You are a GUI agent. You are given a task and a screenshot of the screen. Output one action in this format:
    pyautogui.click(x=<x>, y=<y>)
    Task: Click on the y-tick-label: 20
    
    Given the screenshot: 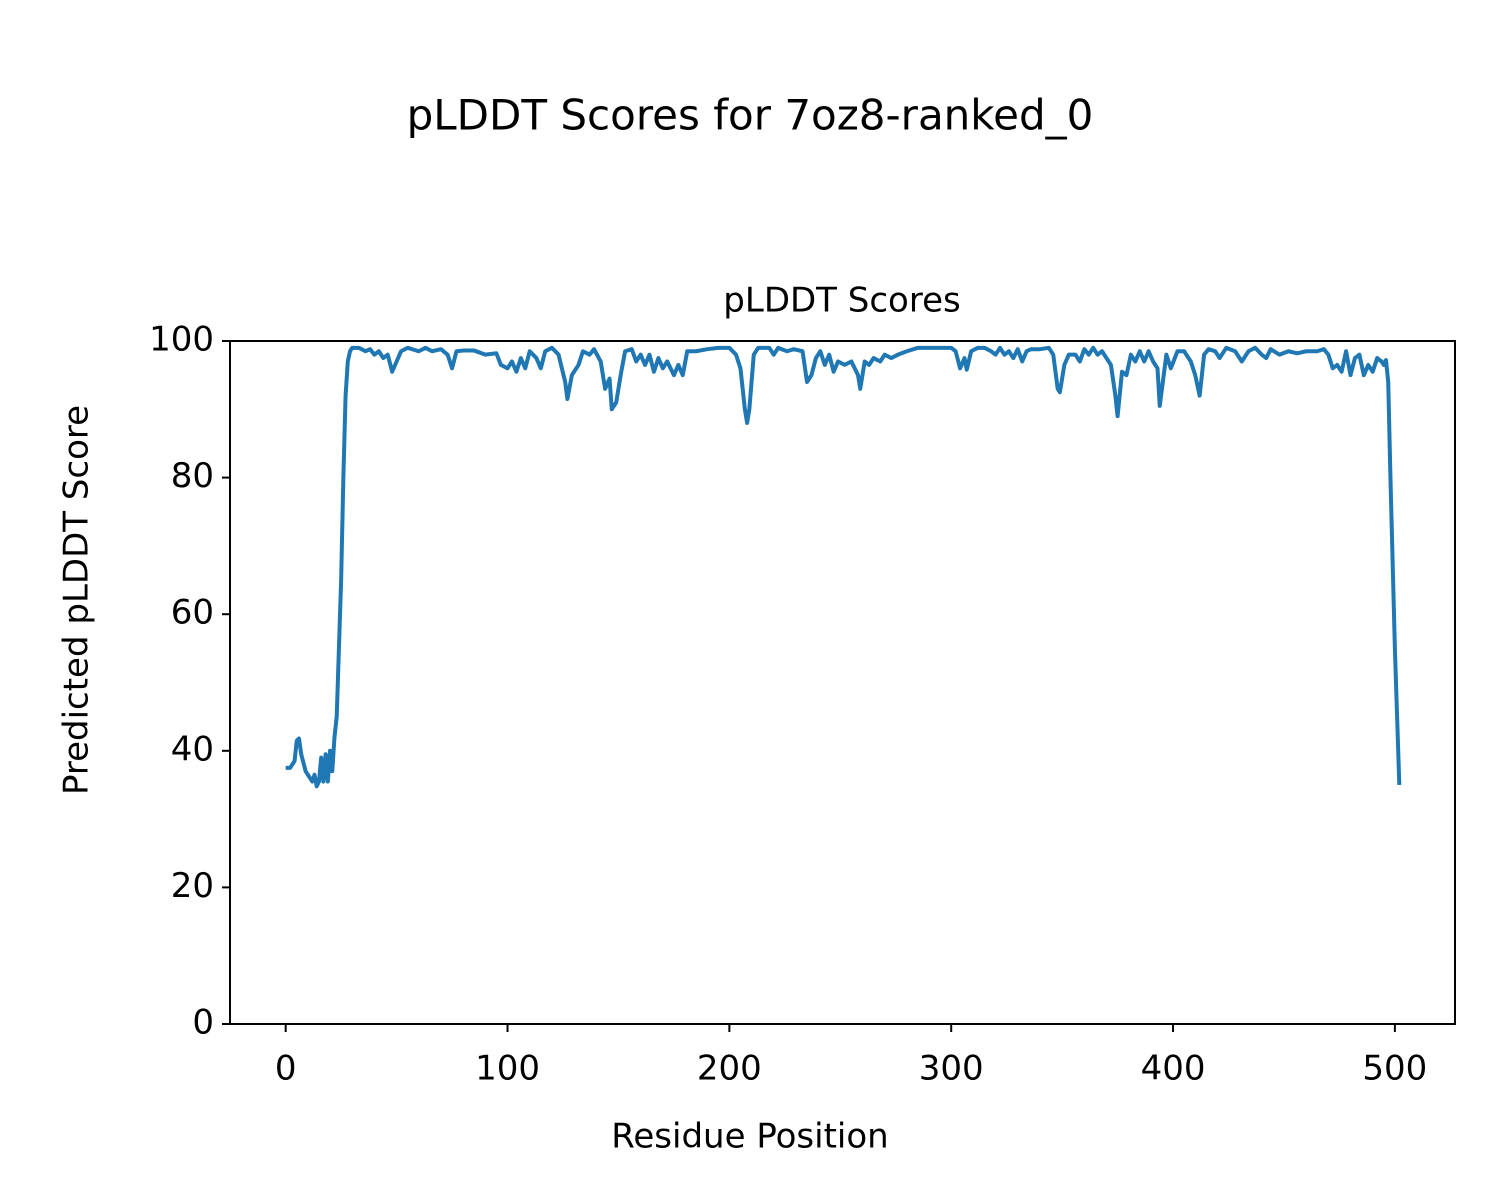 What is the action you would take?
    pyautogui.click(x=192, y=886)
    